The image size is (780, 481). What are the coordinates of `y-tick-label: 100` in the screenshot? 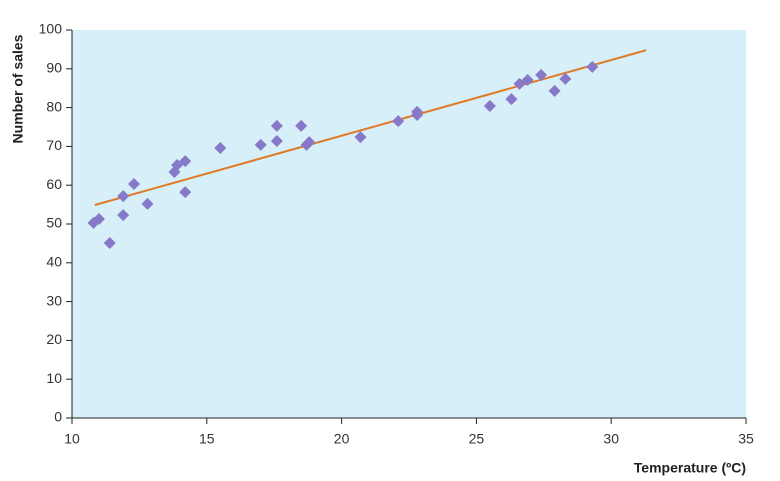 It's located at (51, 29).